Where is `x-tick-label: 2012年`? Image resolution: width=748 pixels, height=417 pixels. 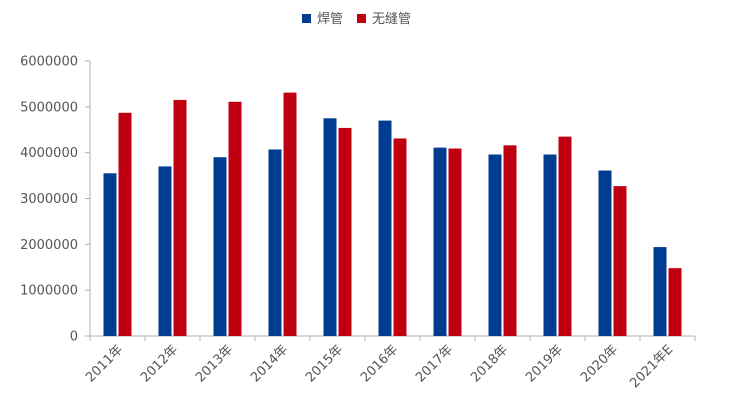 x-tick-label: 2012年 is located at coordinates (159, 363).